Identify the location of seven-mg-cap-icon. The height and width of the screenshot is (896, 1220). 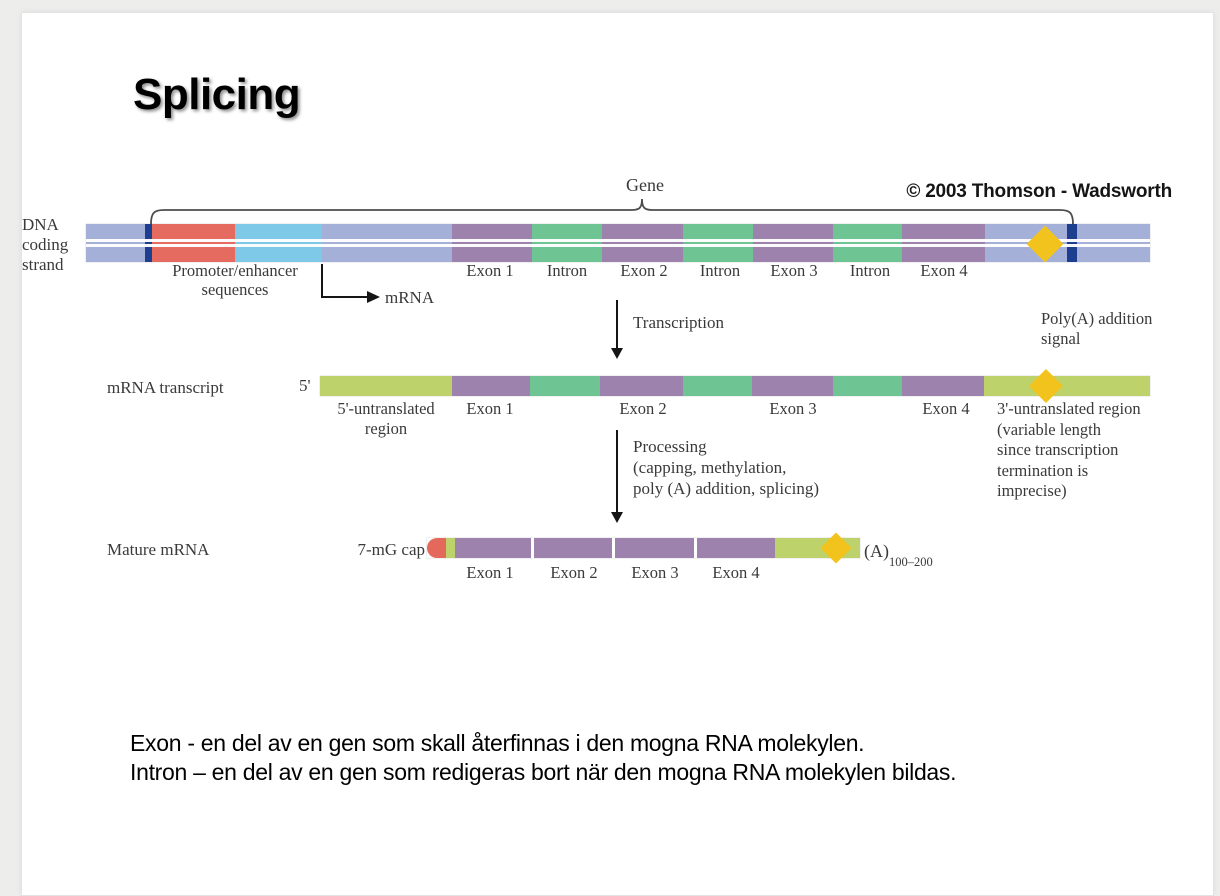
(436, 548).